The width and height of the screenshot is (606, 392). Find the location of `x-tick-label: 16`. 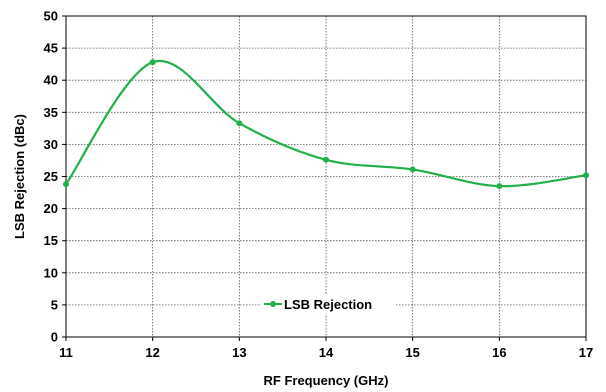

x-tick-label: 16 is located at coordinates (499, 352).